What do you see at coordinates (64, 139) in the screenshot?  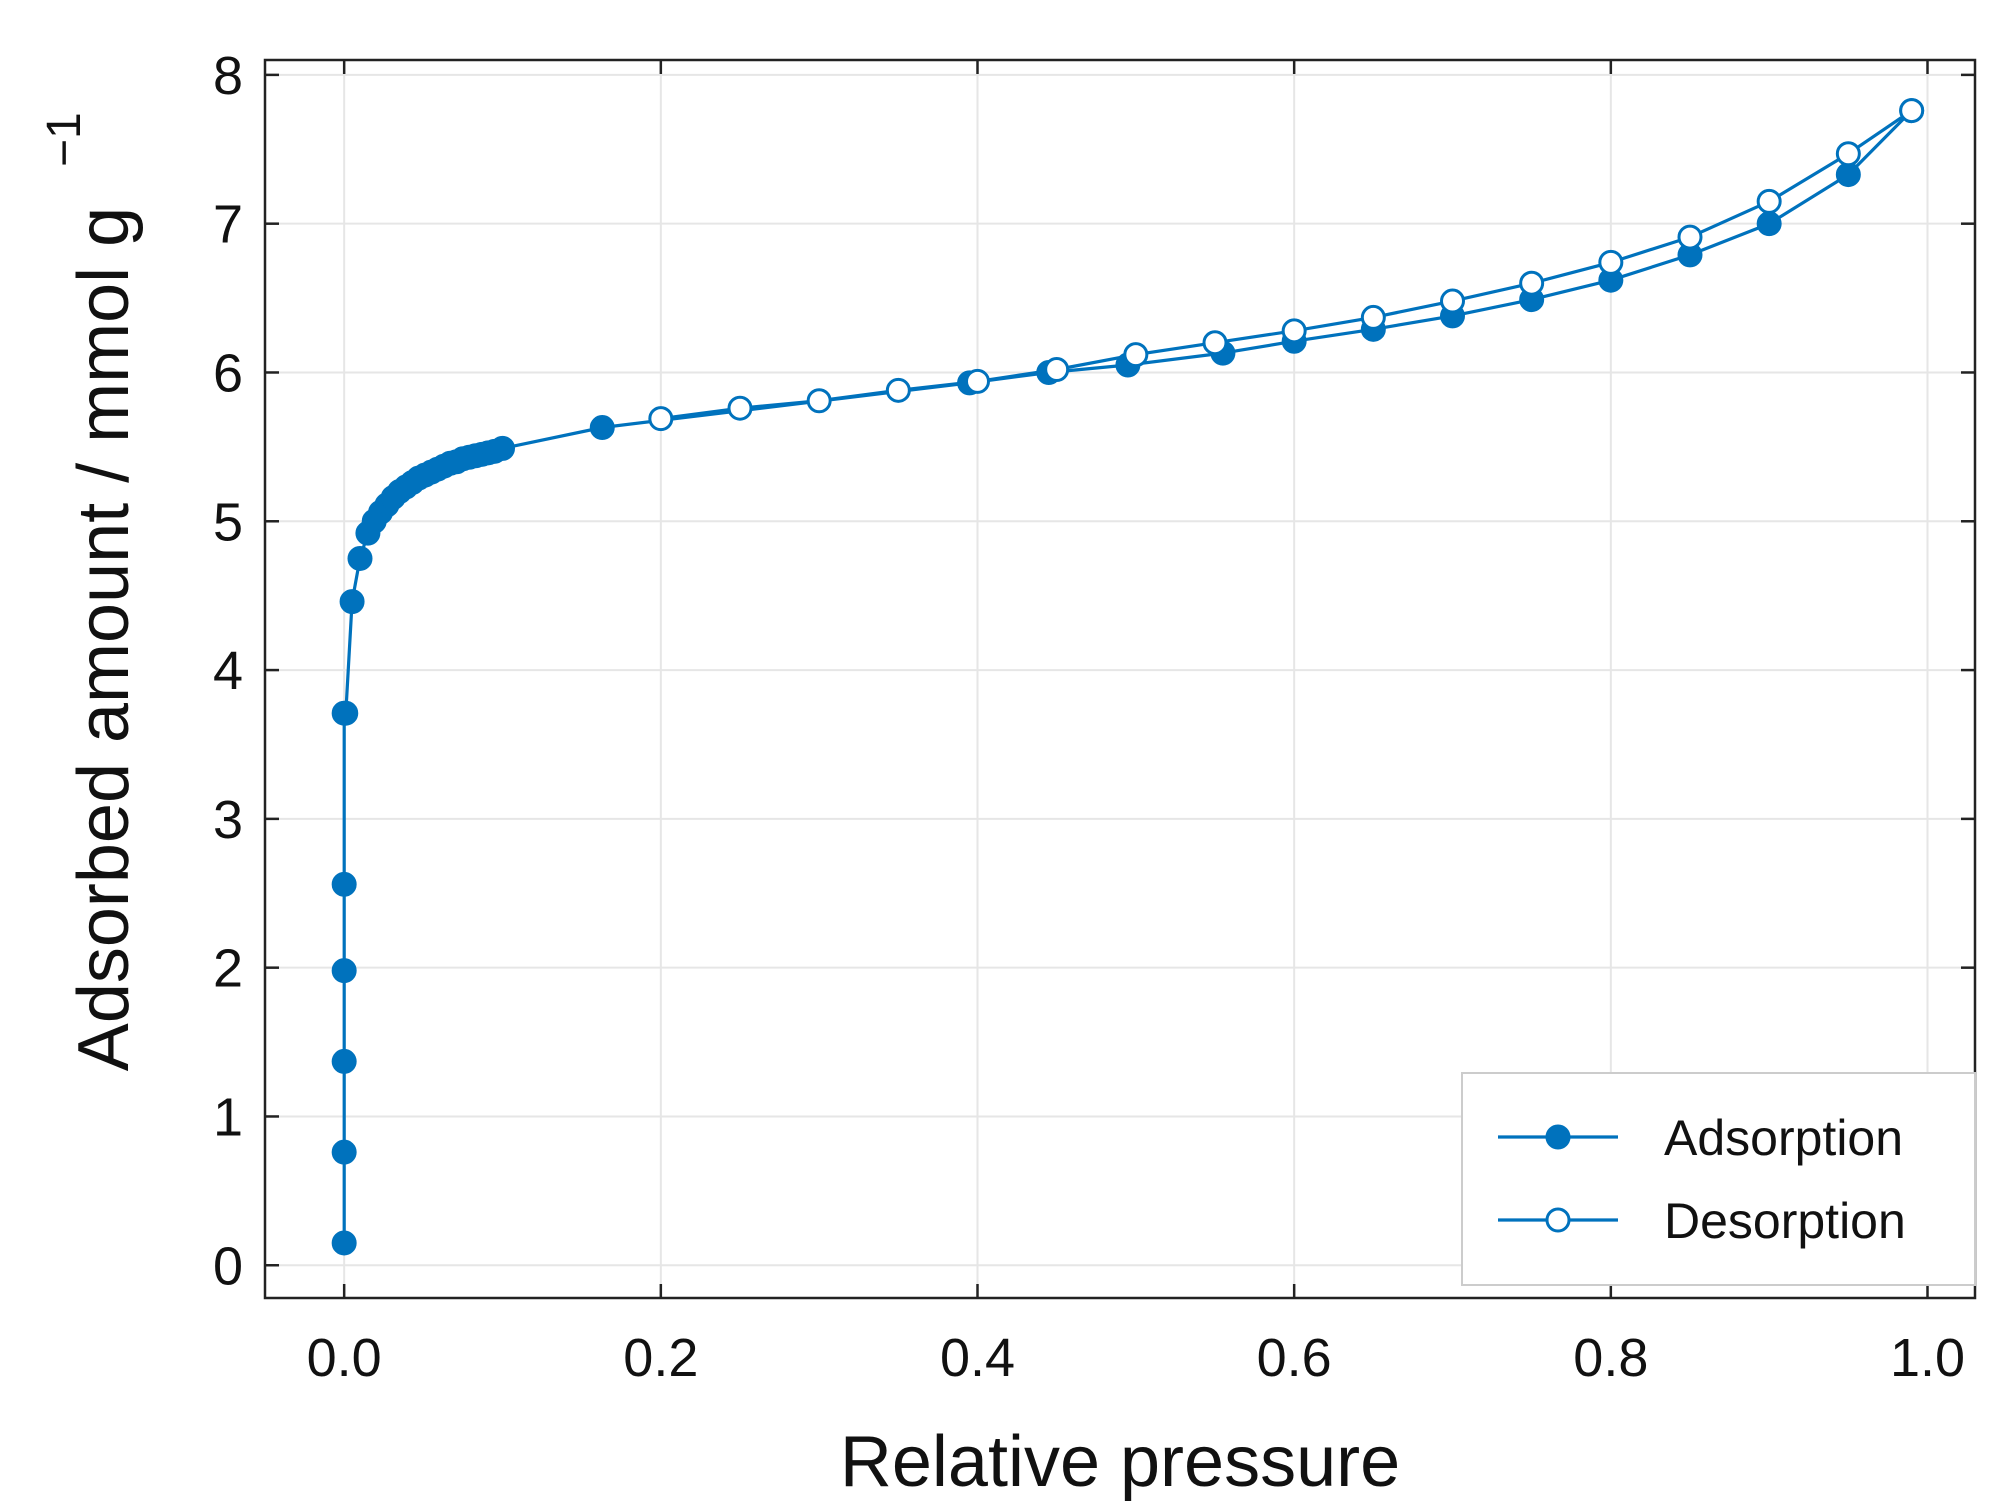 I see `y-axis-unit-superscript: −1` at bounding box center [64, 139].